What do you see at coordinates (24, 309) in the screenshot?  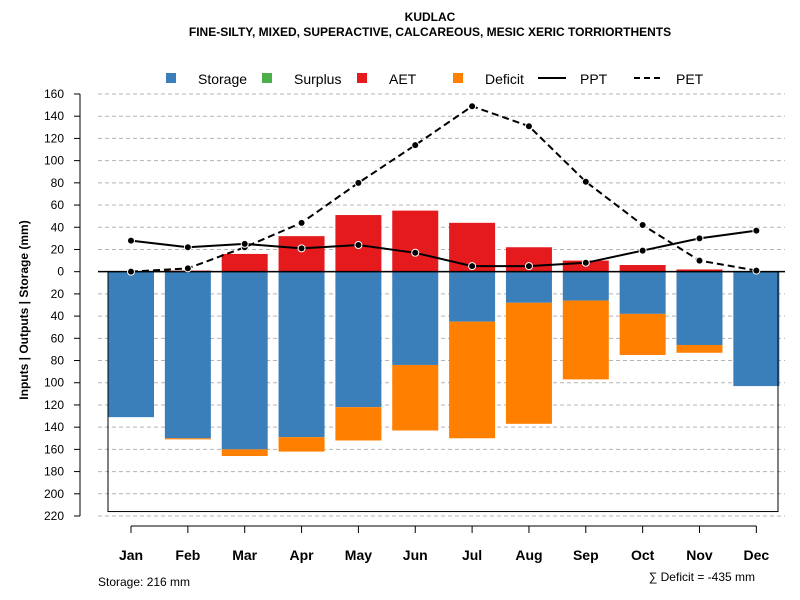 I see `y-axis-label: Inputs | Outputs | Storage (mm)` at bounding box center [24, 309].